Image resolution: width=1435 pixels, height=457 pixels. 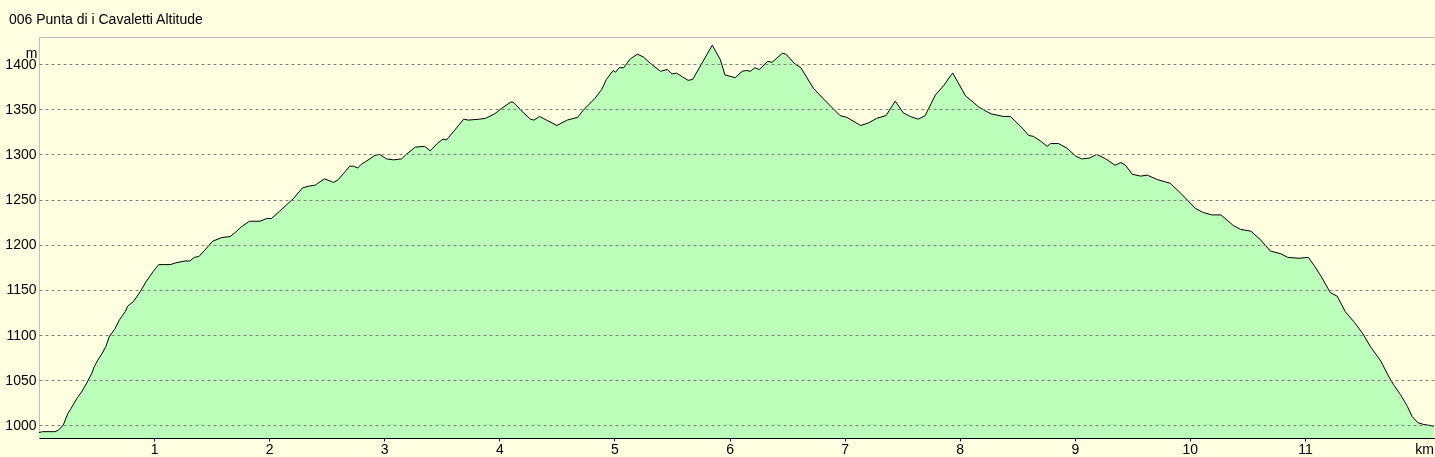 What do you see at coordinates (615, 448) in the screenshot?
I see `x-tick-label: 5` at bounding box center [615, 448].